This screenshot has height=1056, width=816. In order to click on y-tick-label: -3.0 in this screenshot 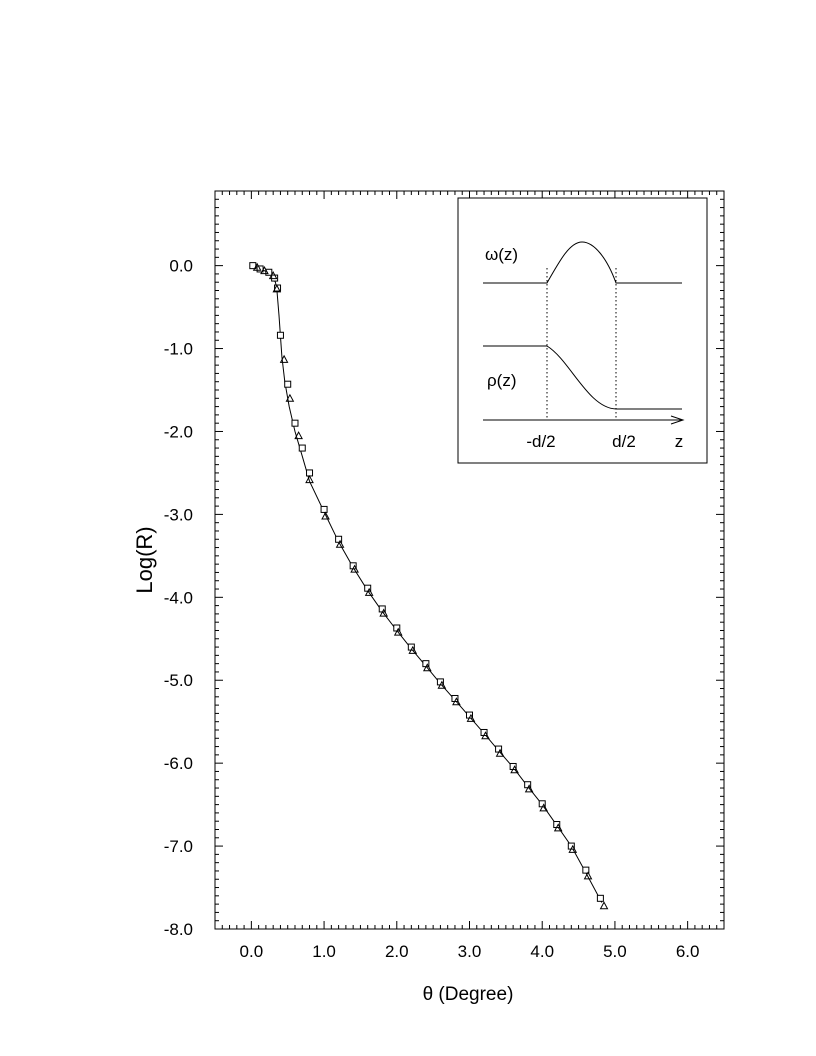, I will do `click(178, 514)`.